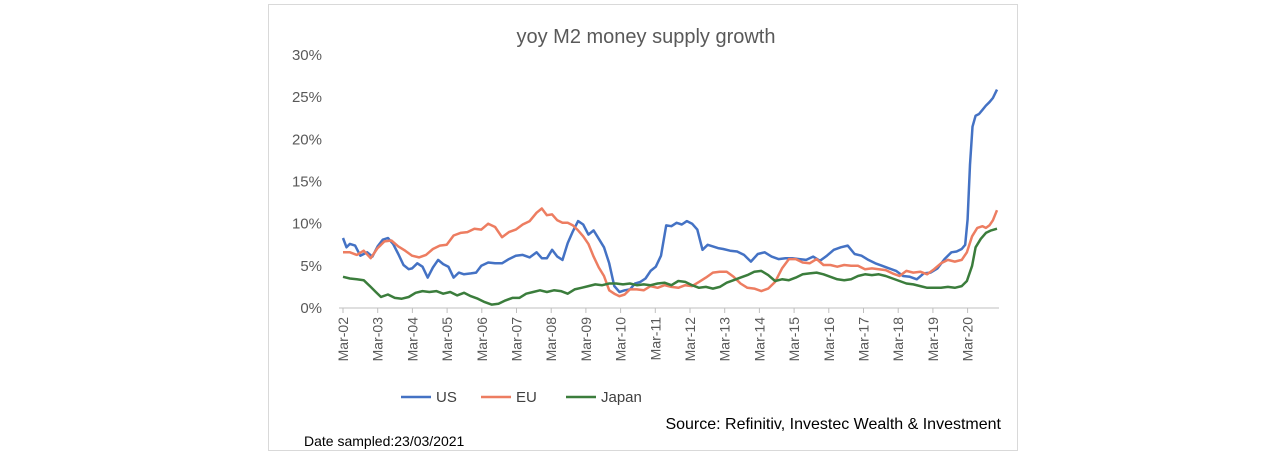  What do you see at coordinates (645, 37) in the screenshot?
I see `chart-title: yoy M2 money supply growth` at bounding box center [645, 37].